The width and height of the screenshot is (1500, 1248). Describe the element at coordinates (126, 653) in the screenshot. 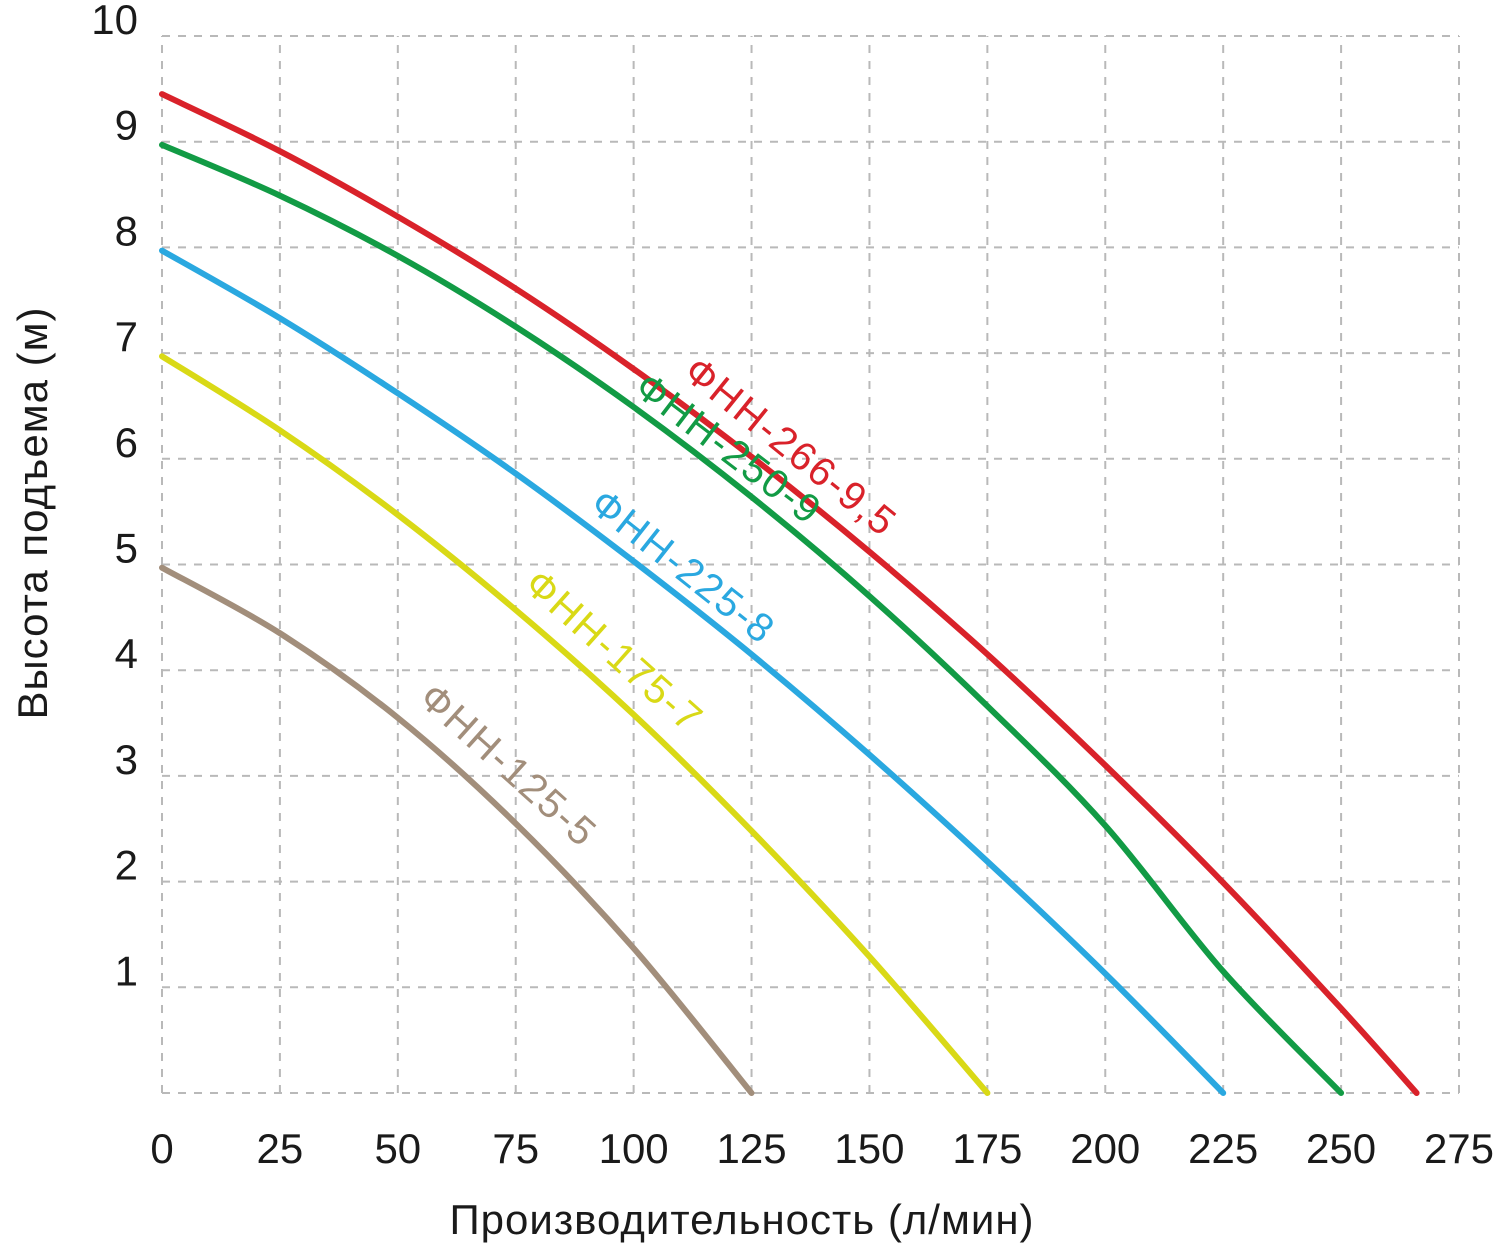

I see `y-tick-label: 4` at that location.